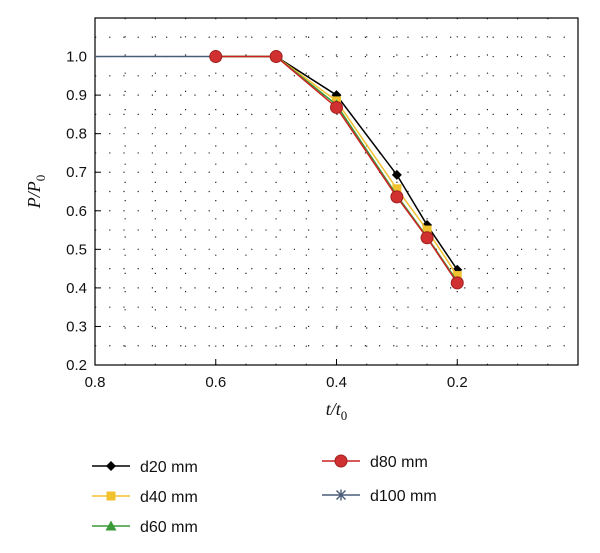  I want to click on y-tick-label: 0.3, so click(76, 326).